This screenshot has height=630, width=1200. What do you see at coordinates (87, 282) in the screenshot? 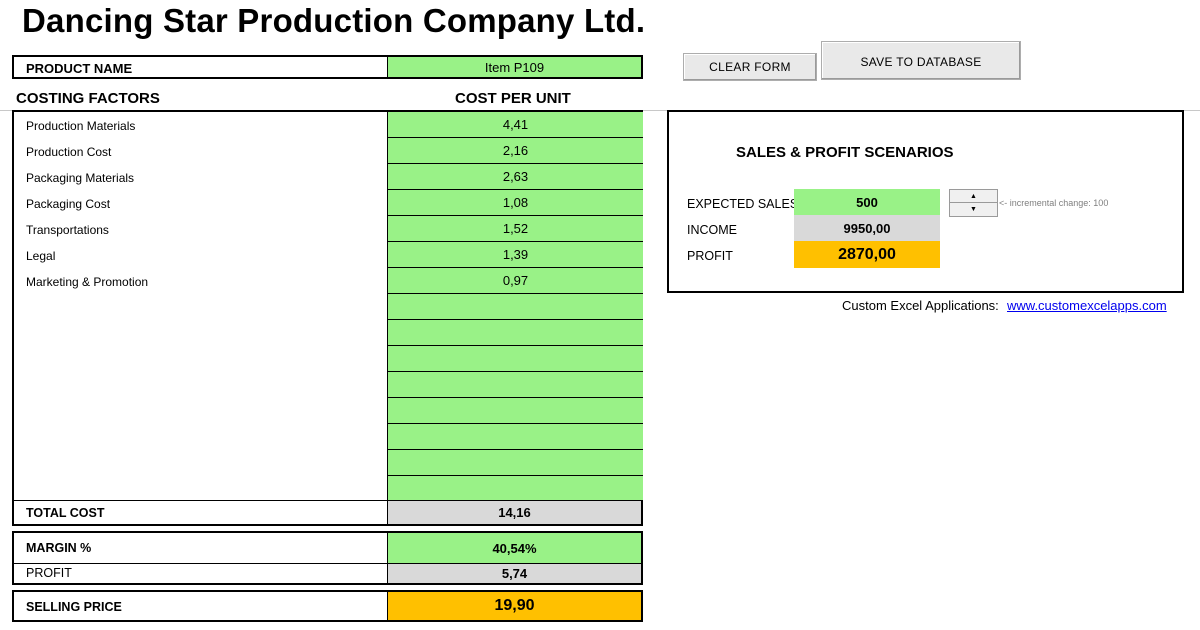
I see `factor-label: Marketing & Promotion` at bounding box center [87, 282].